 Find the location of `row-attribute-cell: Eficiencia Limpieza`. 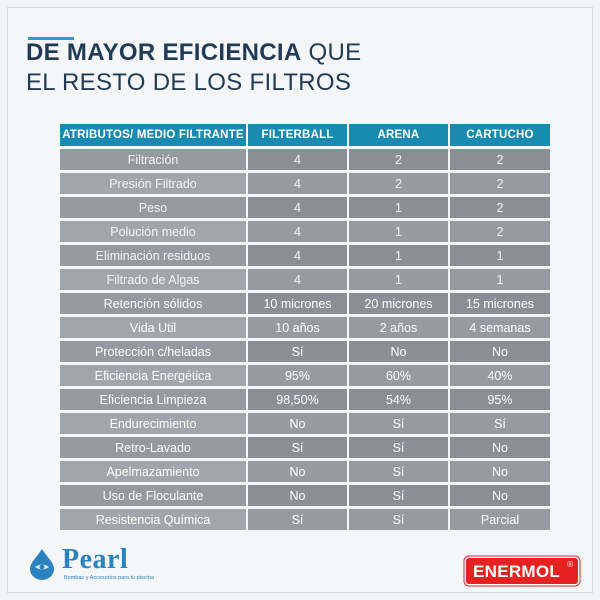

row-attribute-cell: Eficiencia Limpieza is located at coordinates (153, 399).